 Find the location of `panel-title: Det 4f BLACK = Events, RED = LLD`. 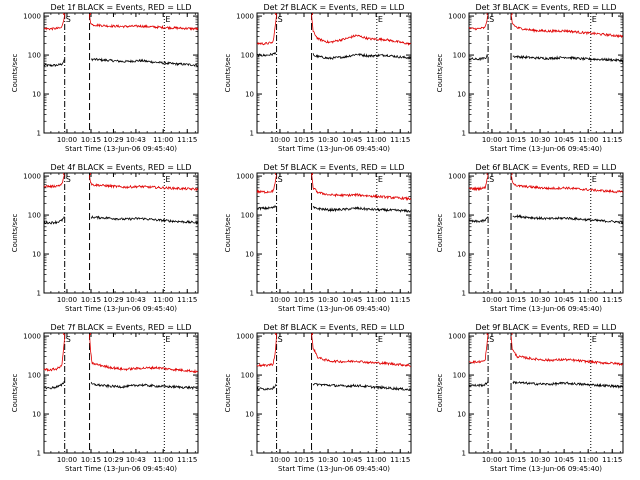

panel-title: Det 4f BLACK = Events, RED = LLD is located at coordinates (120, 167).